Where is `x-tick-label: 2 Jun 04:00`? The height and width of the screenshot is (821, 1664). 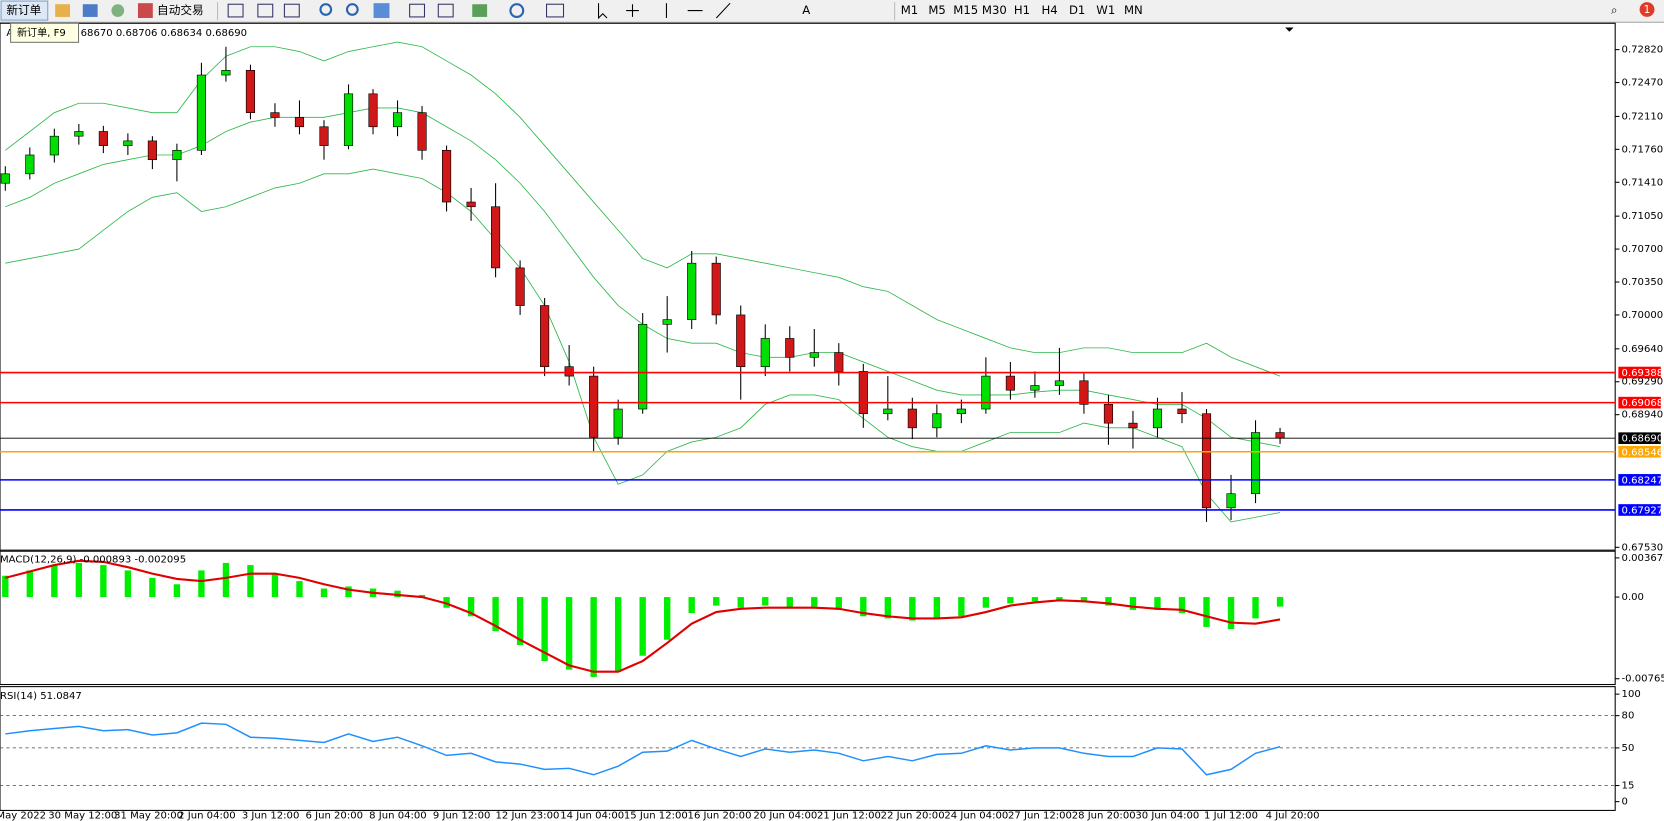
x-tick-label: 2 Jun 04:00 is located at coordinates (207, 816).